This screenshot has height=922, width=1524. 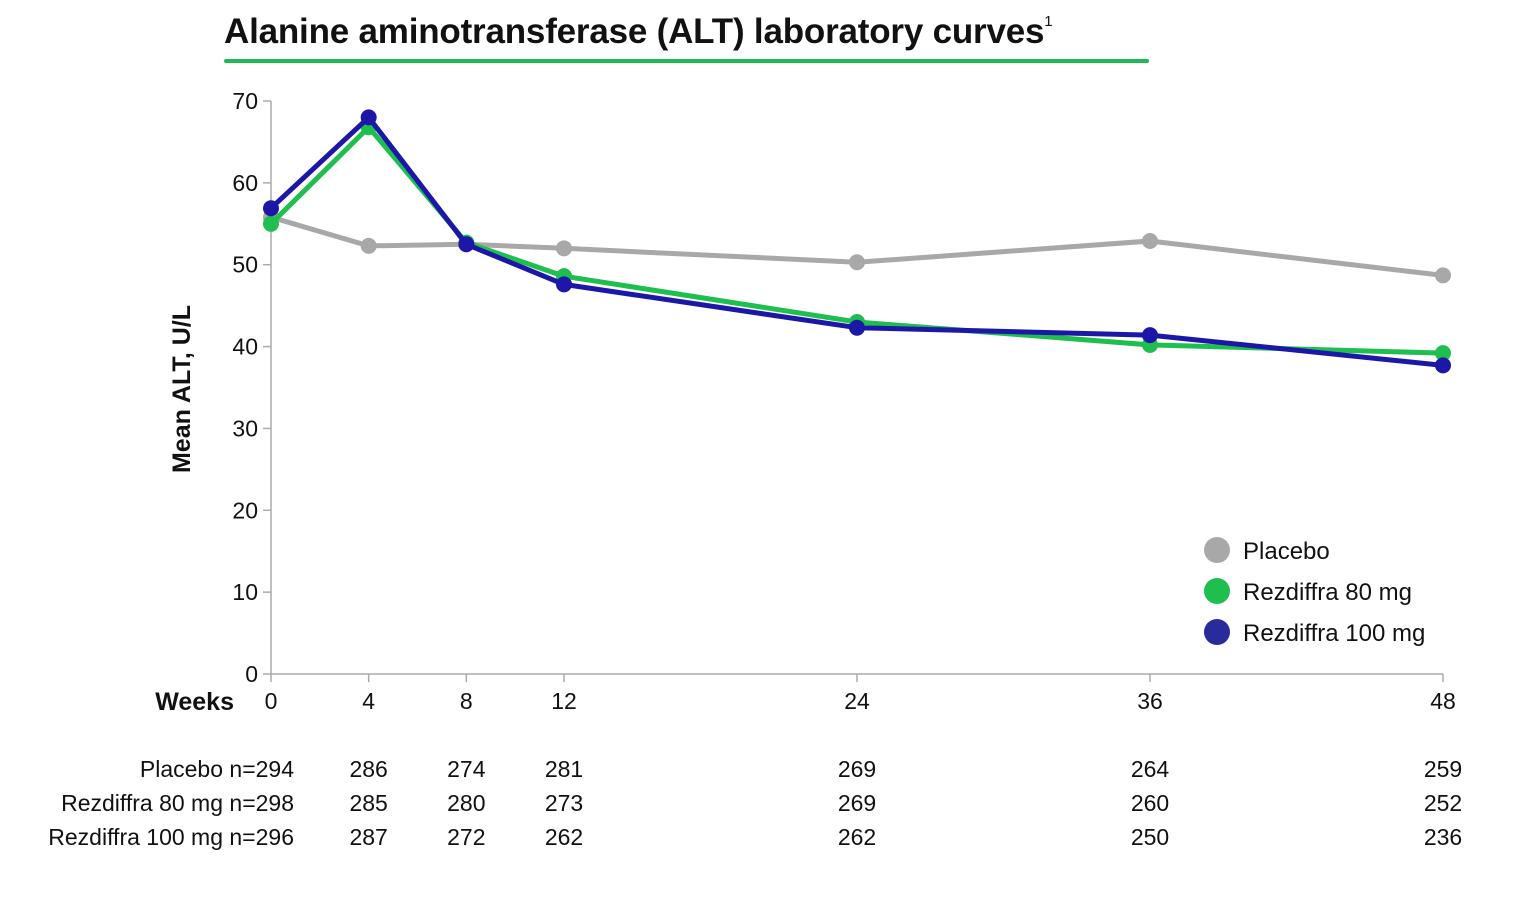 I want to click on at-risk-count: 260, so click(x=1150, y=803).